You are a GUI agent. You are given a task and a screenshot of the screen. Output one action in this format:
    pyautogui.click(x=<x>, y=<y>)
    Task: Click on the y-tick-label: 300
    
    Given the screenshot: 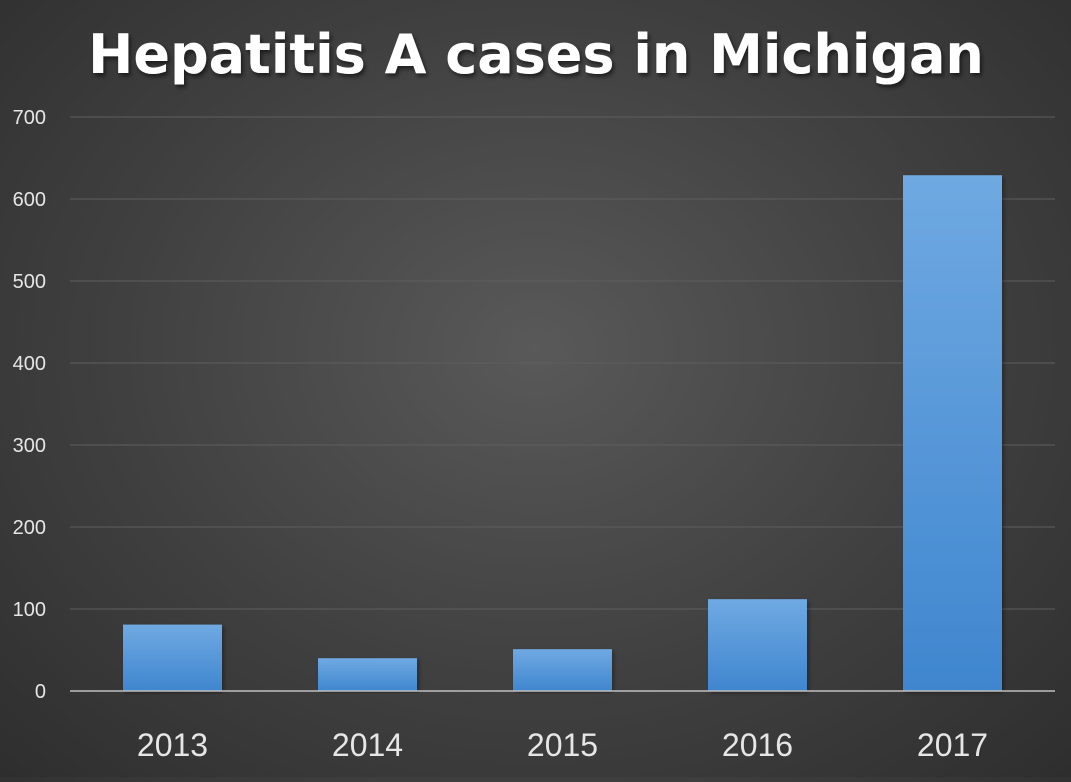 What is the action you would take?
    pyautogui.click(x=29, y=446)
    